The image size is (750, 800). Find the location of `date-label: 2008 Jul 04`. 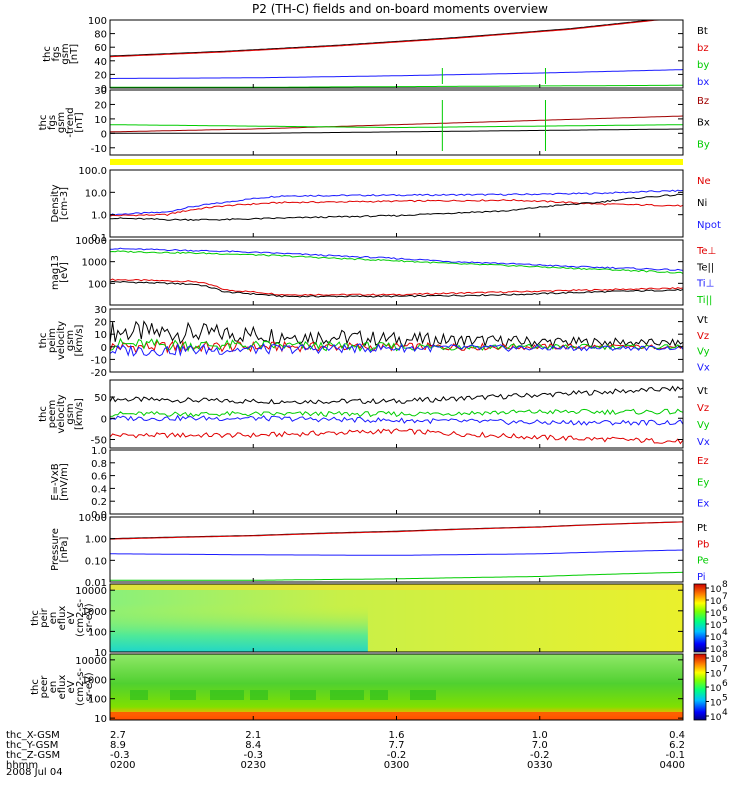

date-label: 2008 Jul 04 is located at coordinates (34, 772).